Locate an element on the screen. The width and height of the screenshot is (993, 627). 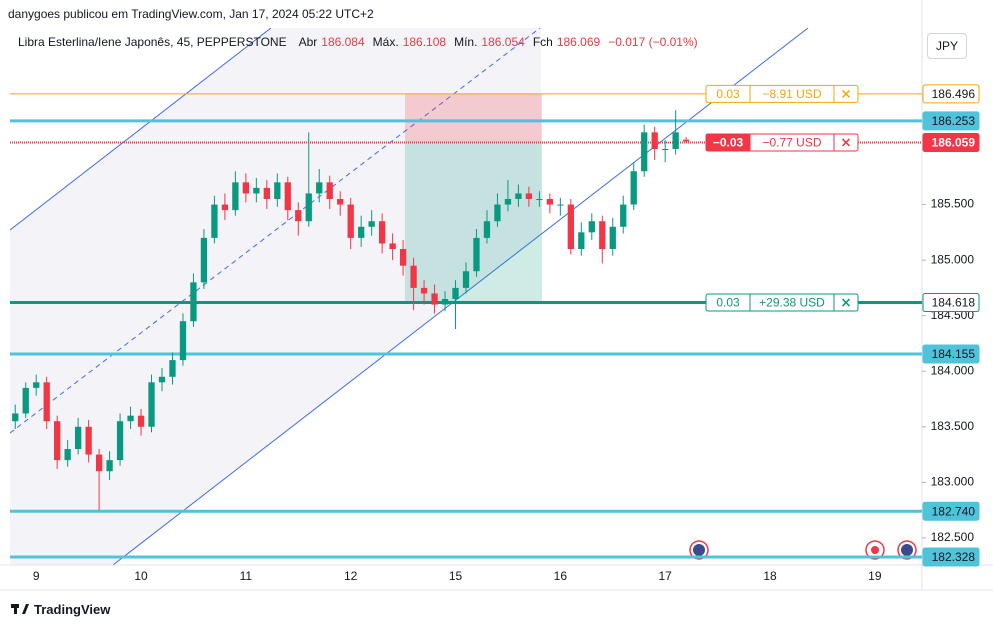
y-tick-label: 185.500 is located at coordinates (953, 204).